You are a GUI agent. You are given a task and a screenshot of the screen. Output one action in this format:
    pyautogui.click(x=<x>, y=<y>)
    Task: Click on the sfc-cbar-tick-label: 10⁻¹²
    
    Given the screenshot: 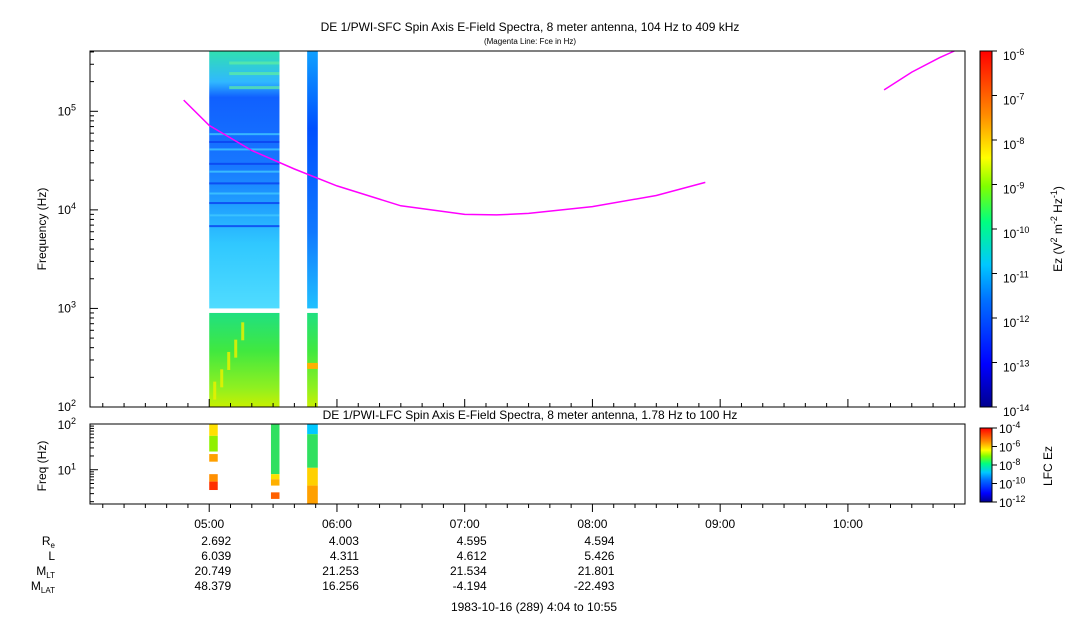 What is the action you would take?
    pyautogui.click(x=1016, y=322)
    